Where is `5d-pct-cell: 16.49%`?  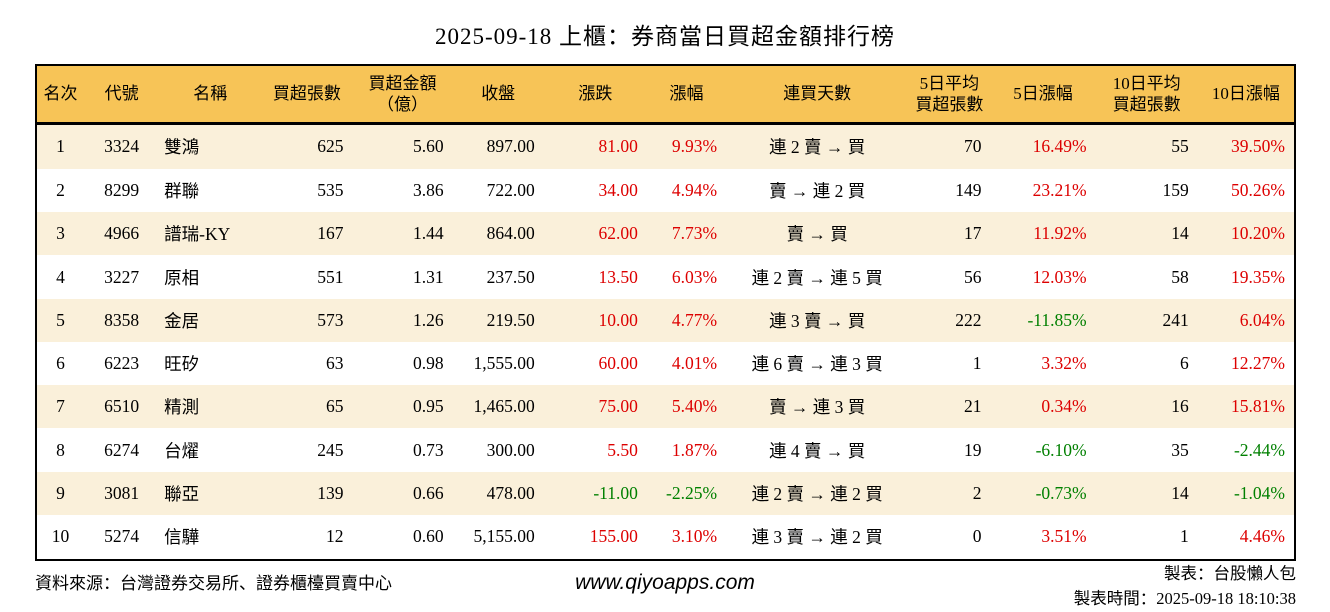 5d-pct-cell: 16.49% is located at coordinates (1059, 146).